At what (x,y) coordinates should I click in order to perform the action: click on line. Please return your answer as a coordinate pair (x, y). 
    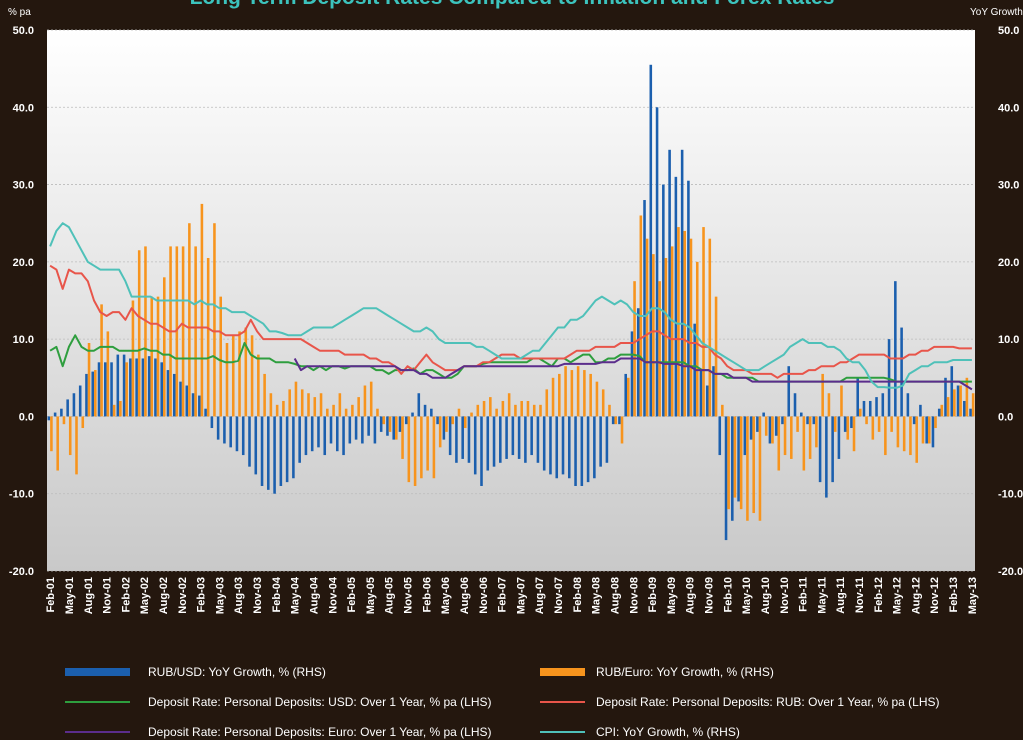
    Looking at the image, I should click on (633, 374).